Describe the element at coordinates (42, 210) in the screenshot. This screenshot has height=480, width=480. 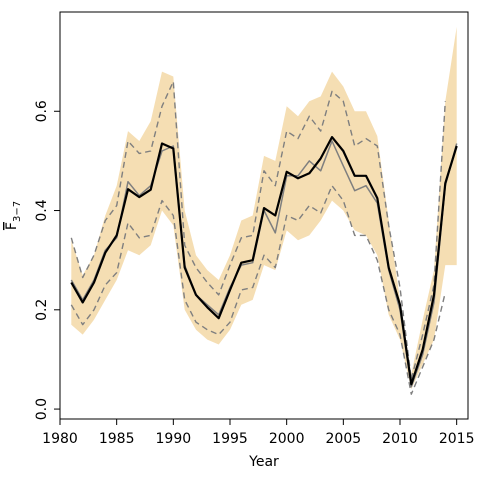
I see `y-tick-label: 0.4` at that location.